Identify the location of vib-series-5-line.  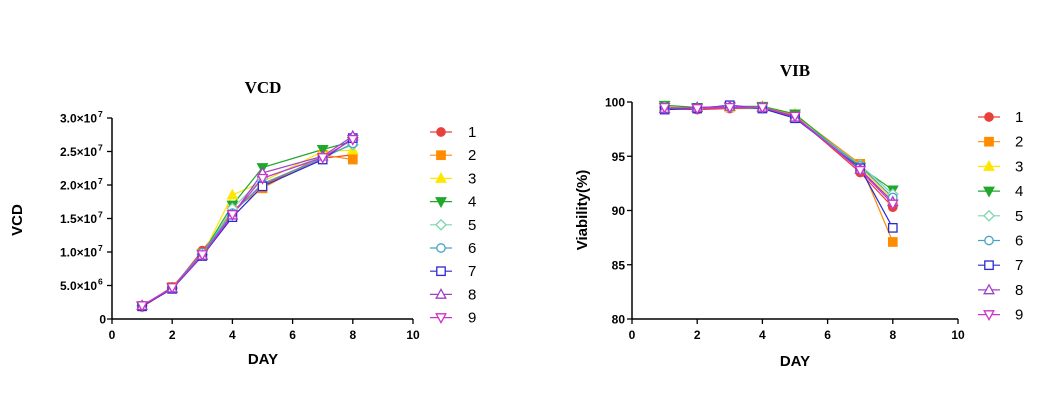
(779, 150).